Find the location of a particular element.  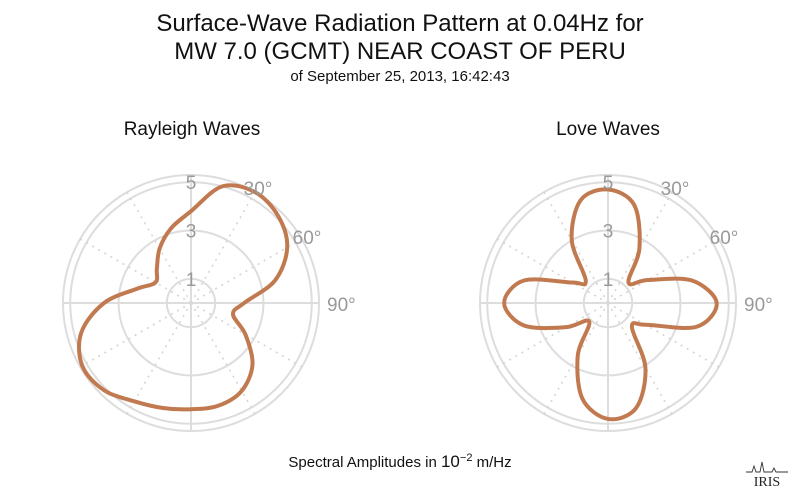

units-base: 10 is located at coordinates (450, 461).